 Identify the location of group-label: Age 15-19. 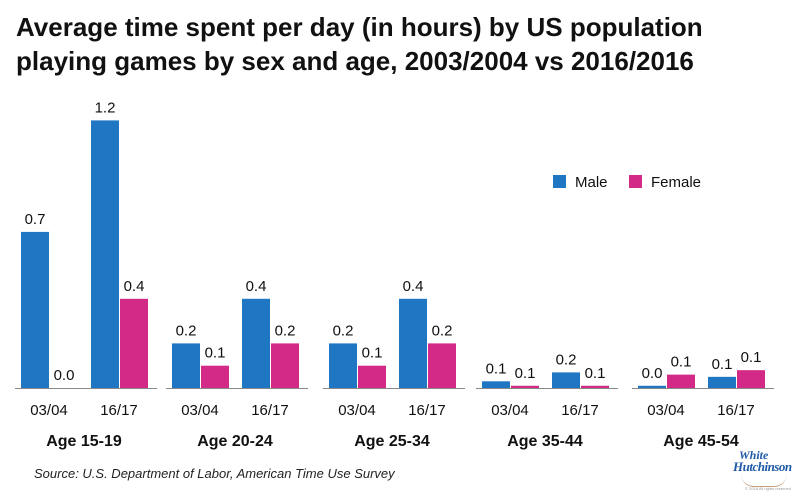
(84, 441).